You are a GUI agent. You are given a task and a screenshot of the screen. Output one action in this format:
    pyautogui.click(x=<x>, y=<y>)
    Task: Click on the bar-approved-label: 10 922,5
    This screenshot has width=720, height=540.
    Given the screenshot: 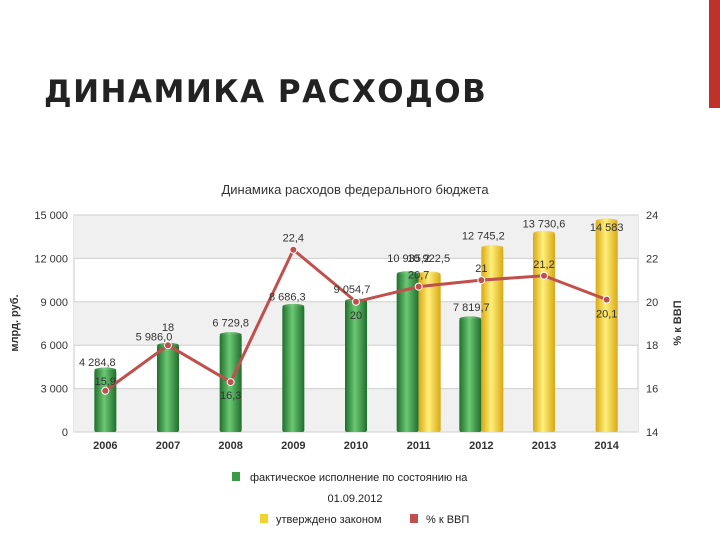 What is the action you would take?
    pyautogui.click(x=428, y=259)
    